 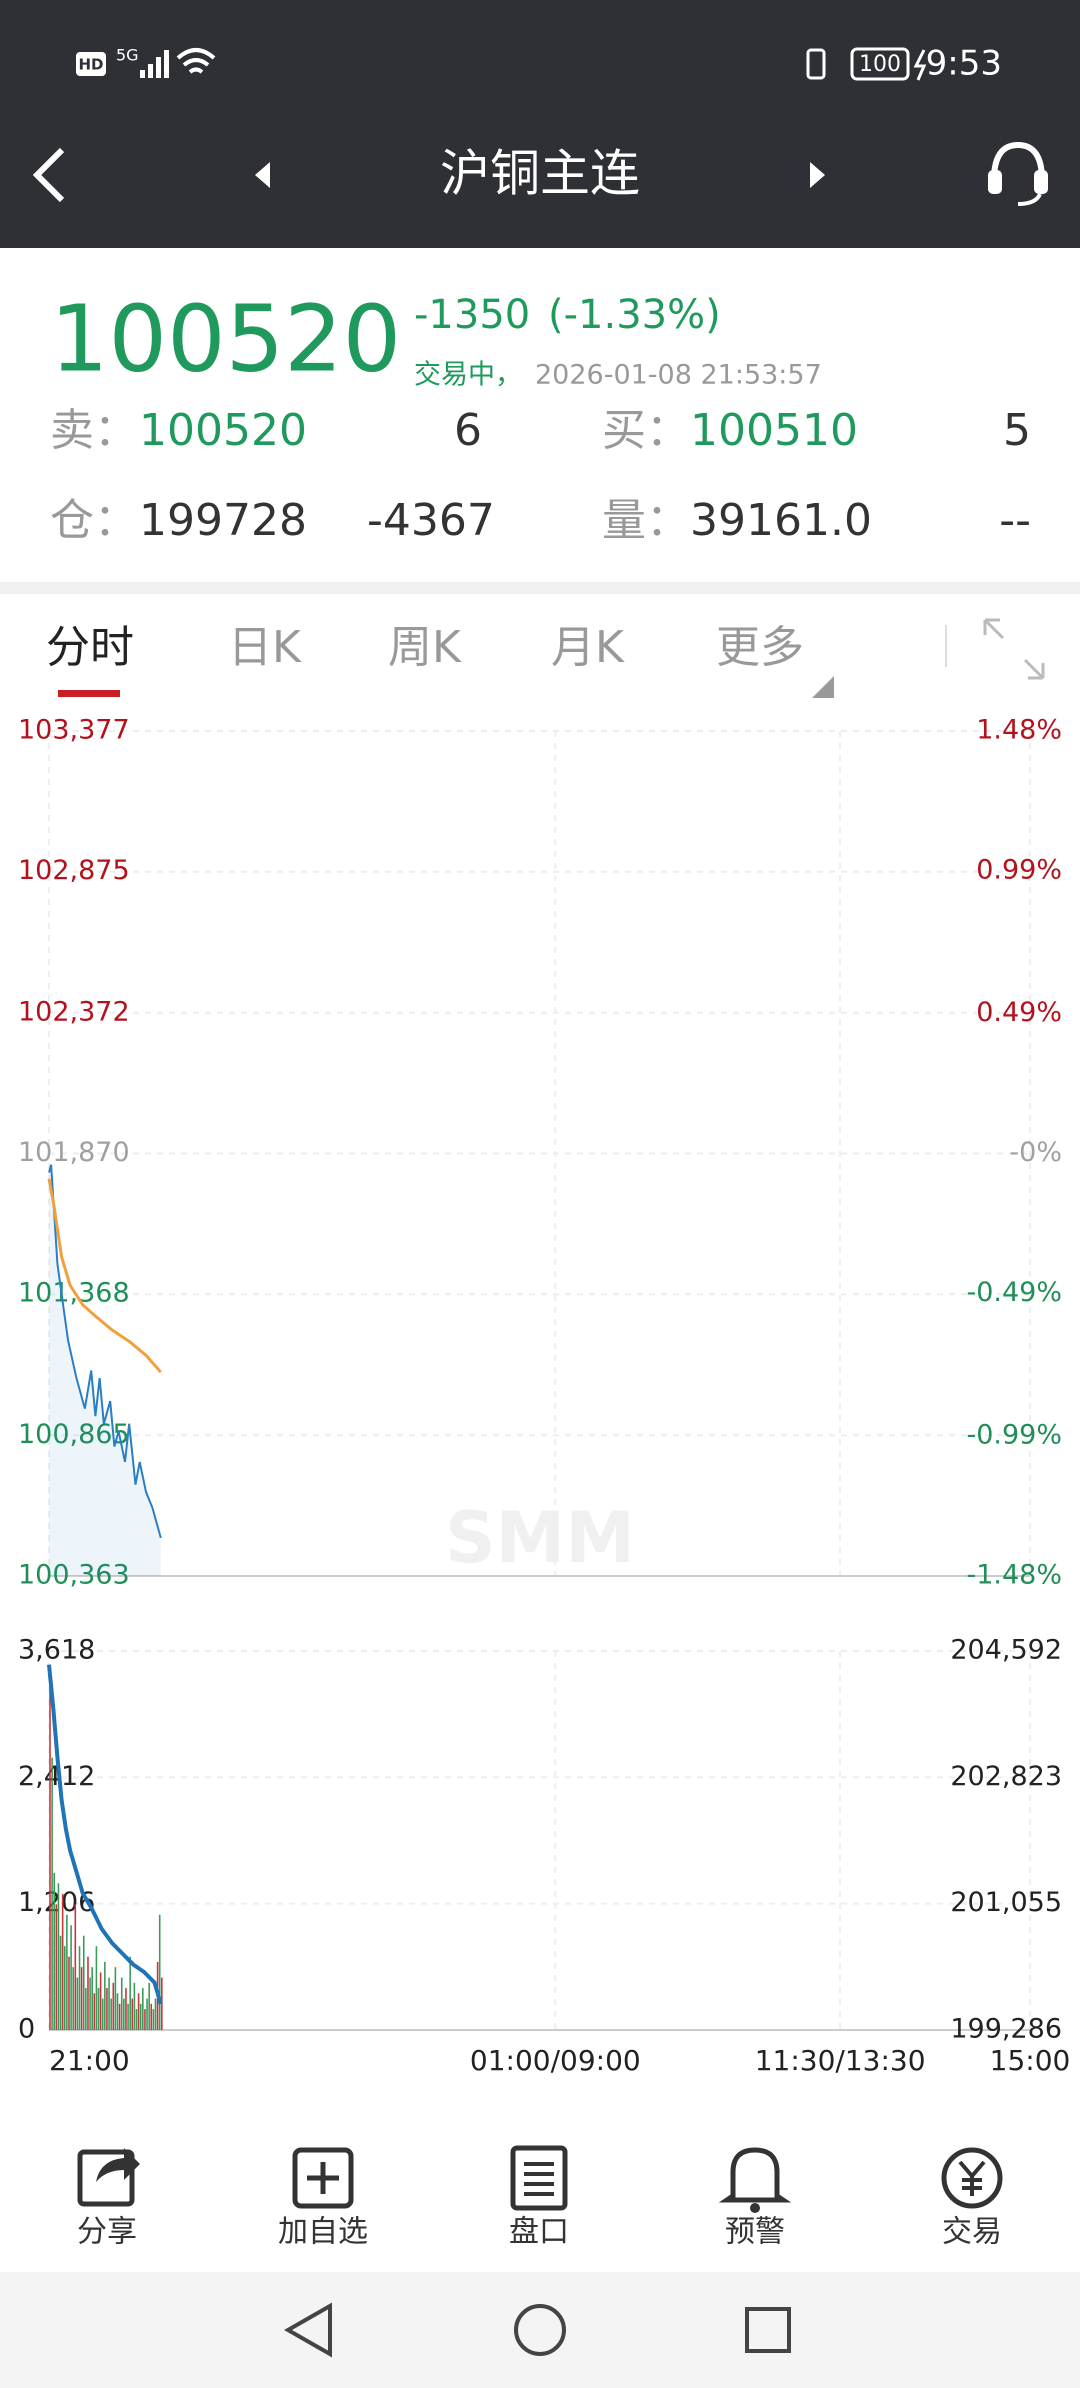 What do you see at coordinates (468, 430) in the screenshot?
I see `ask-size: 6` at bounding box center [468, 430].